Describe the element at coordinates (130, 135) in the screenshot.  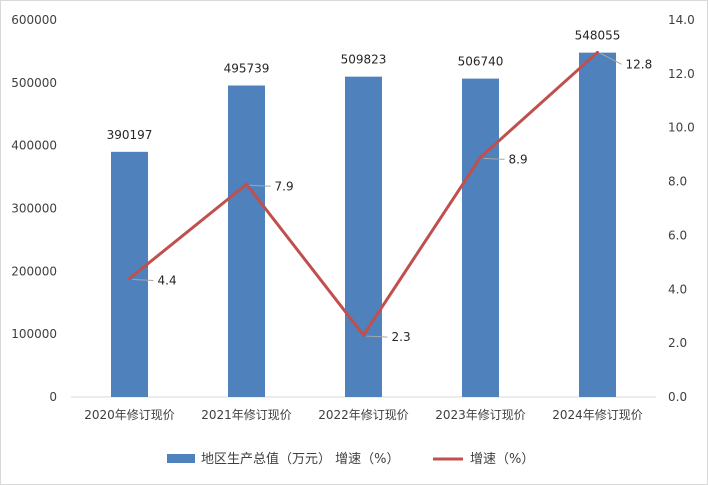
I see `bar-data-label: 390197` at that location.